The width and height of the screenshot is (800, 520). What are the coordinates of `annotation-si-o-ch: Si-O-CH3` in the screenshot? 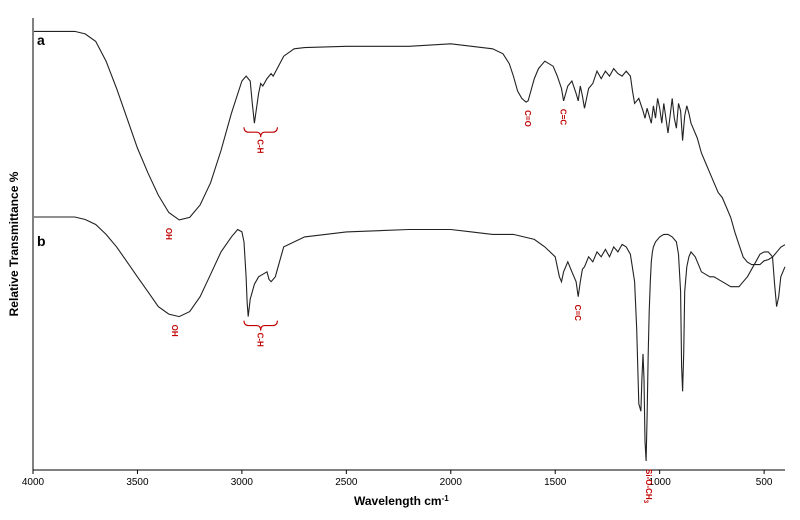 It's located at (647, 486).